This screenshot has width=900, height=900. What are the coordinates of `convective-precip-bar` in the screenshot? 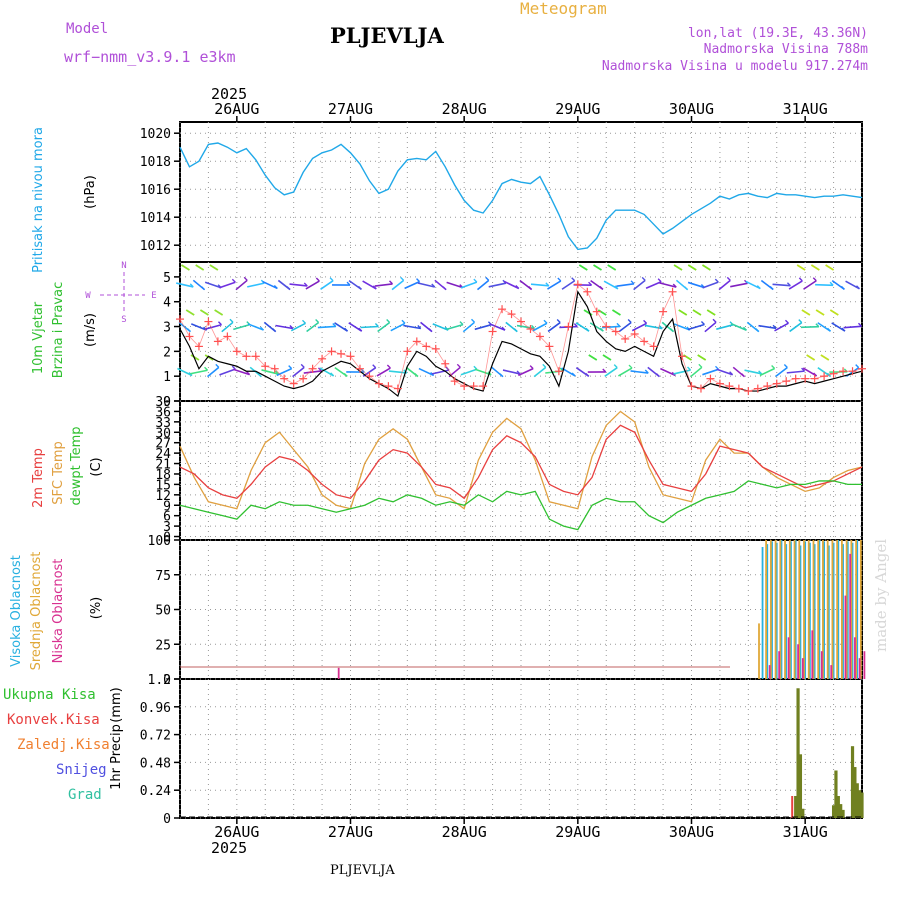 It's located at (792, 806).